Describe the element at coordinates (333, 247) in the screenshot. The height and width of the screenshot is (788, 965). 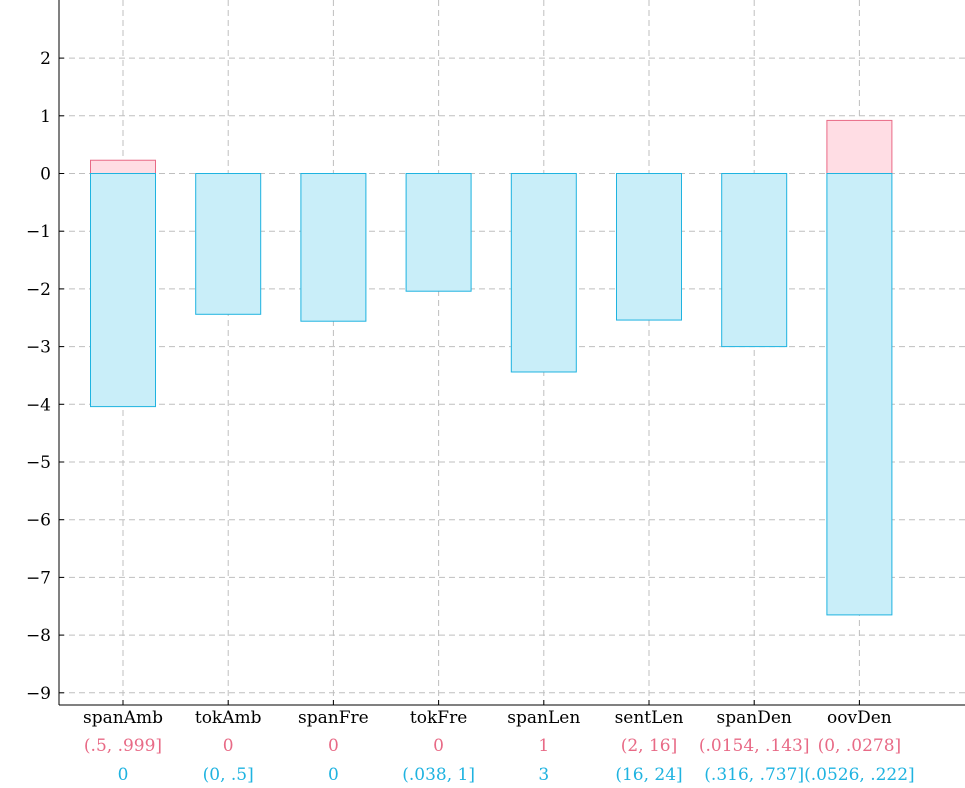
I see `cyan-bar-spanFre` at that location.